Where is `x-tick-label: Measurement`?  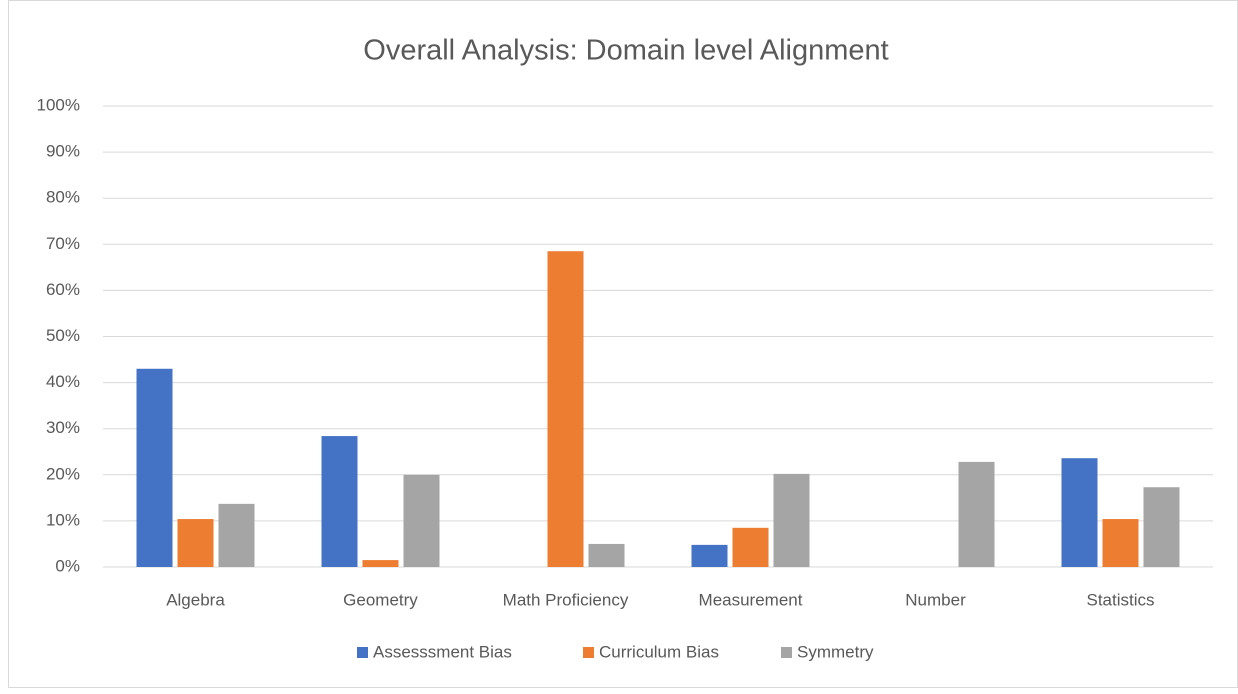 x-tick-label: Measurement is located at coordinates (751, 599).